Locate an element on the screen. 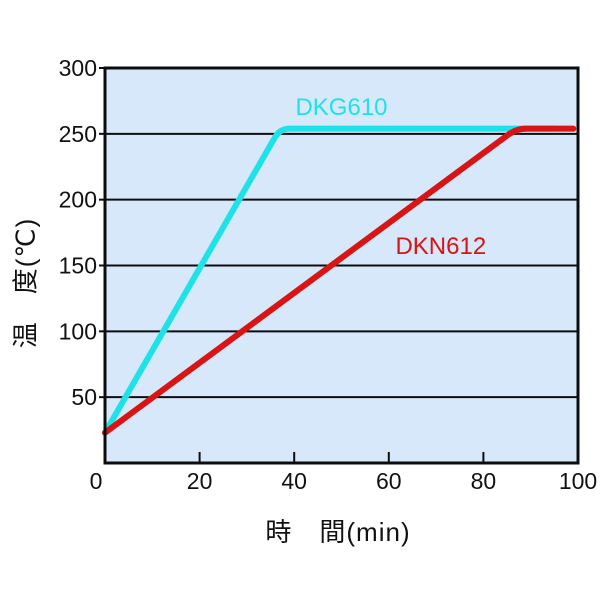 The height and width of the screenshot is (600, 600). x-tick-label-20: 20 is located at coordinates (200, 481).